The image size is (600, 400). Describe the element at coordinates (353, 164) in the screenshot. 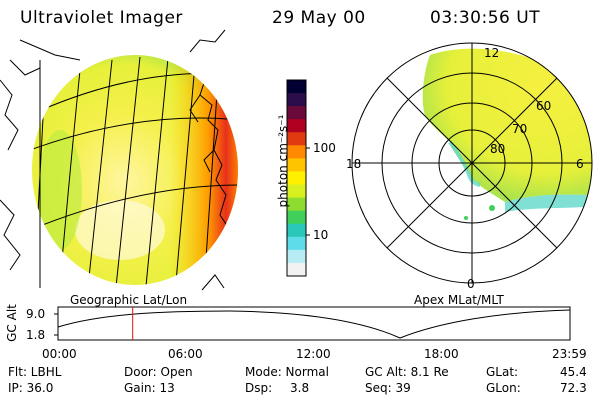

I see `mlt-label-18: 18` at that location.